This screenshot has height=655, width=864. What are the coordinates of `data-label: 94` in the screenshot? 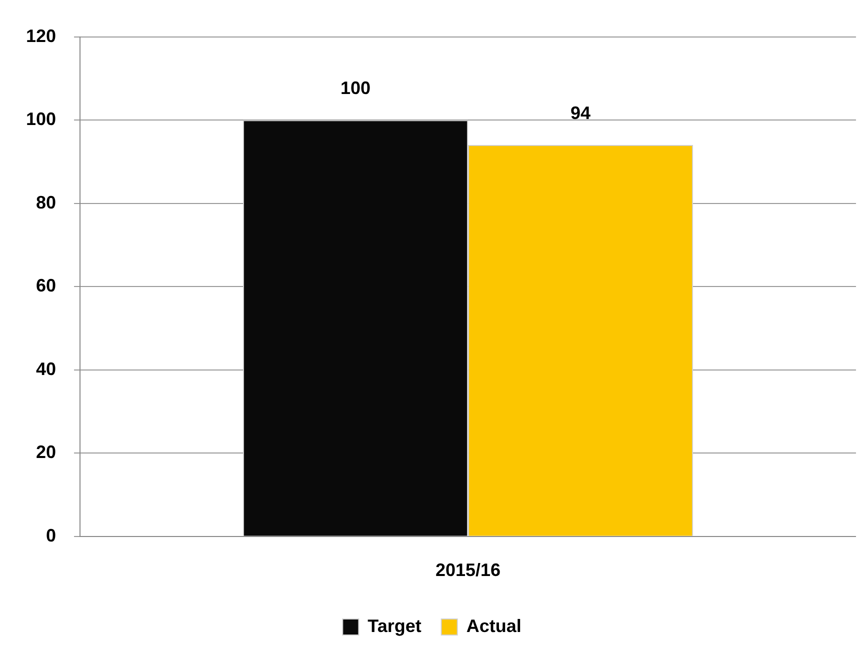 It's located at (580, 113).